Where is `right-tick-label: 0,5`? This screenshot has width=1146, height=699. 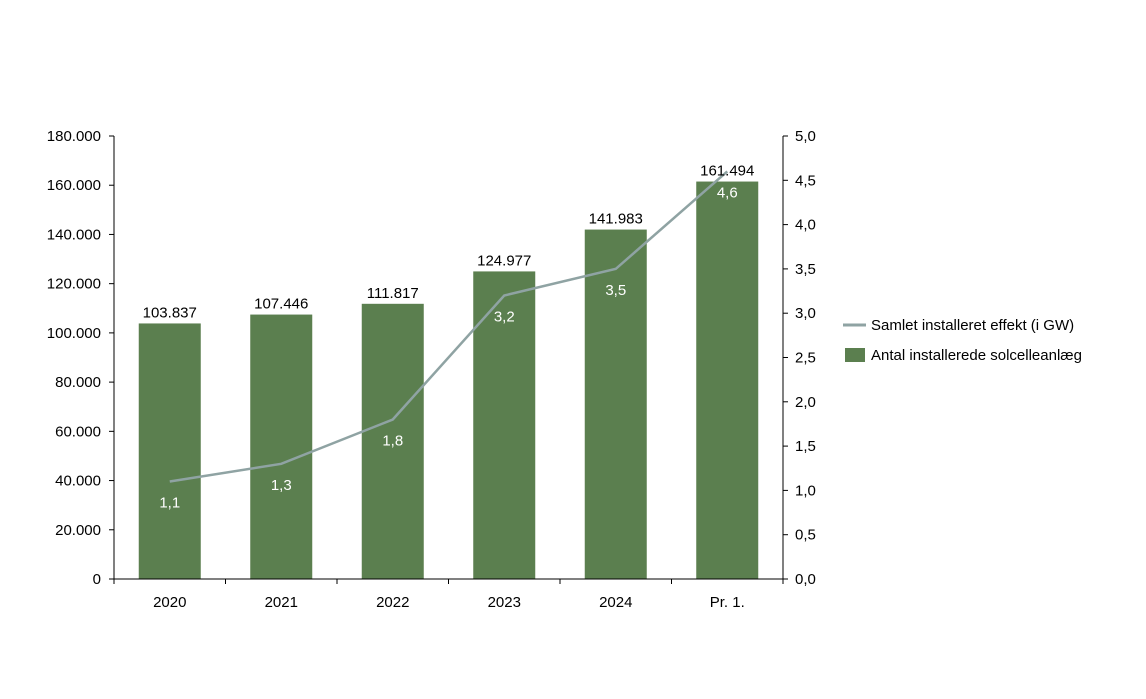
right-tick-label: 0,5 is located at coordinates (805, 535).